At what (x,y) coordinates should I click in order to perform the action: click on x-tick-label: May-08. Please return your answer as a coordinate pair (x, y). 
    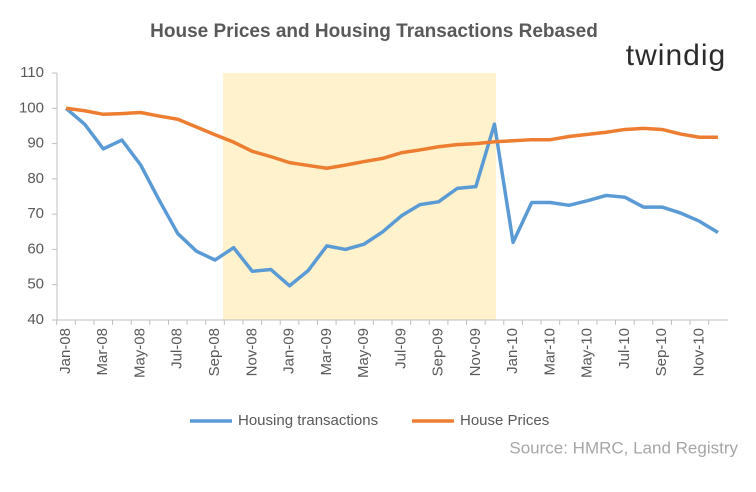
    Looking at the image, I should click on (139, 353).